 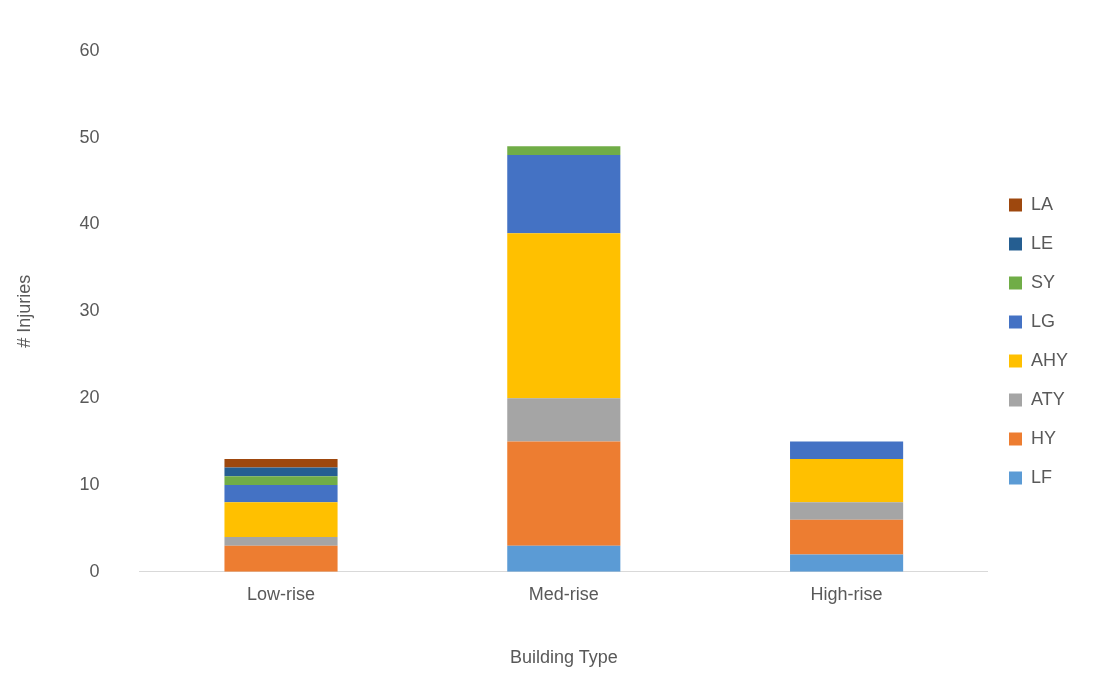 What do you see at coordinates (281, 593) in the screenshot?
I see `x-tick-label: Low-rise` at bounding box center [281, 593].